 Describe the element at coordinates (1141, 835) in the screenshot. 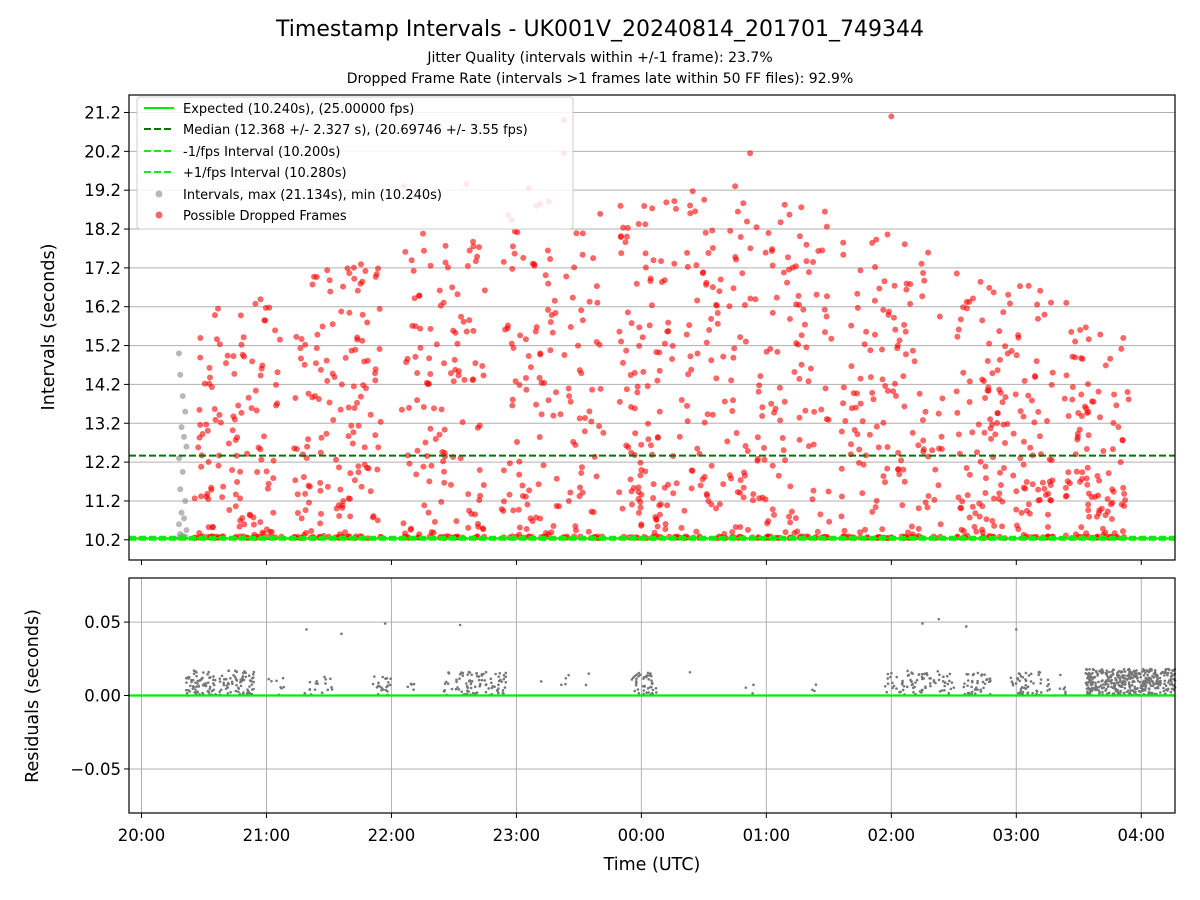

I see `x-tick-label: 04:00` at that location.